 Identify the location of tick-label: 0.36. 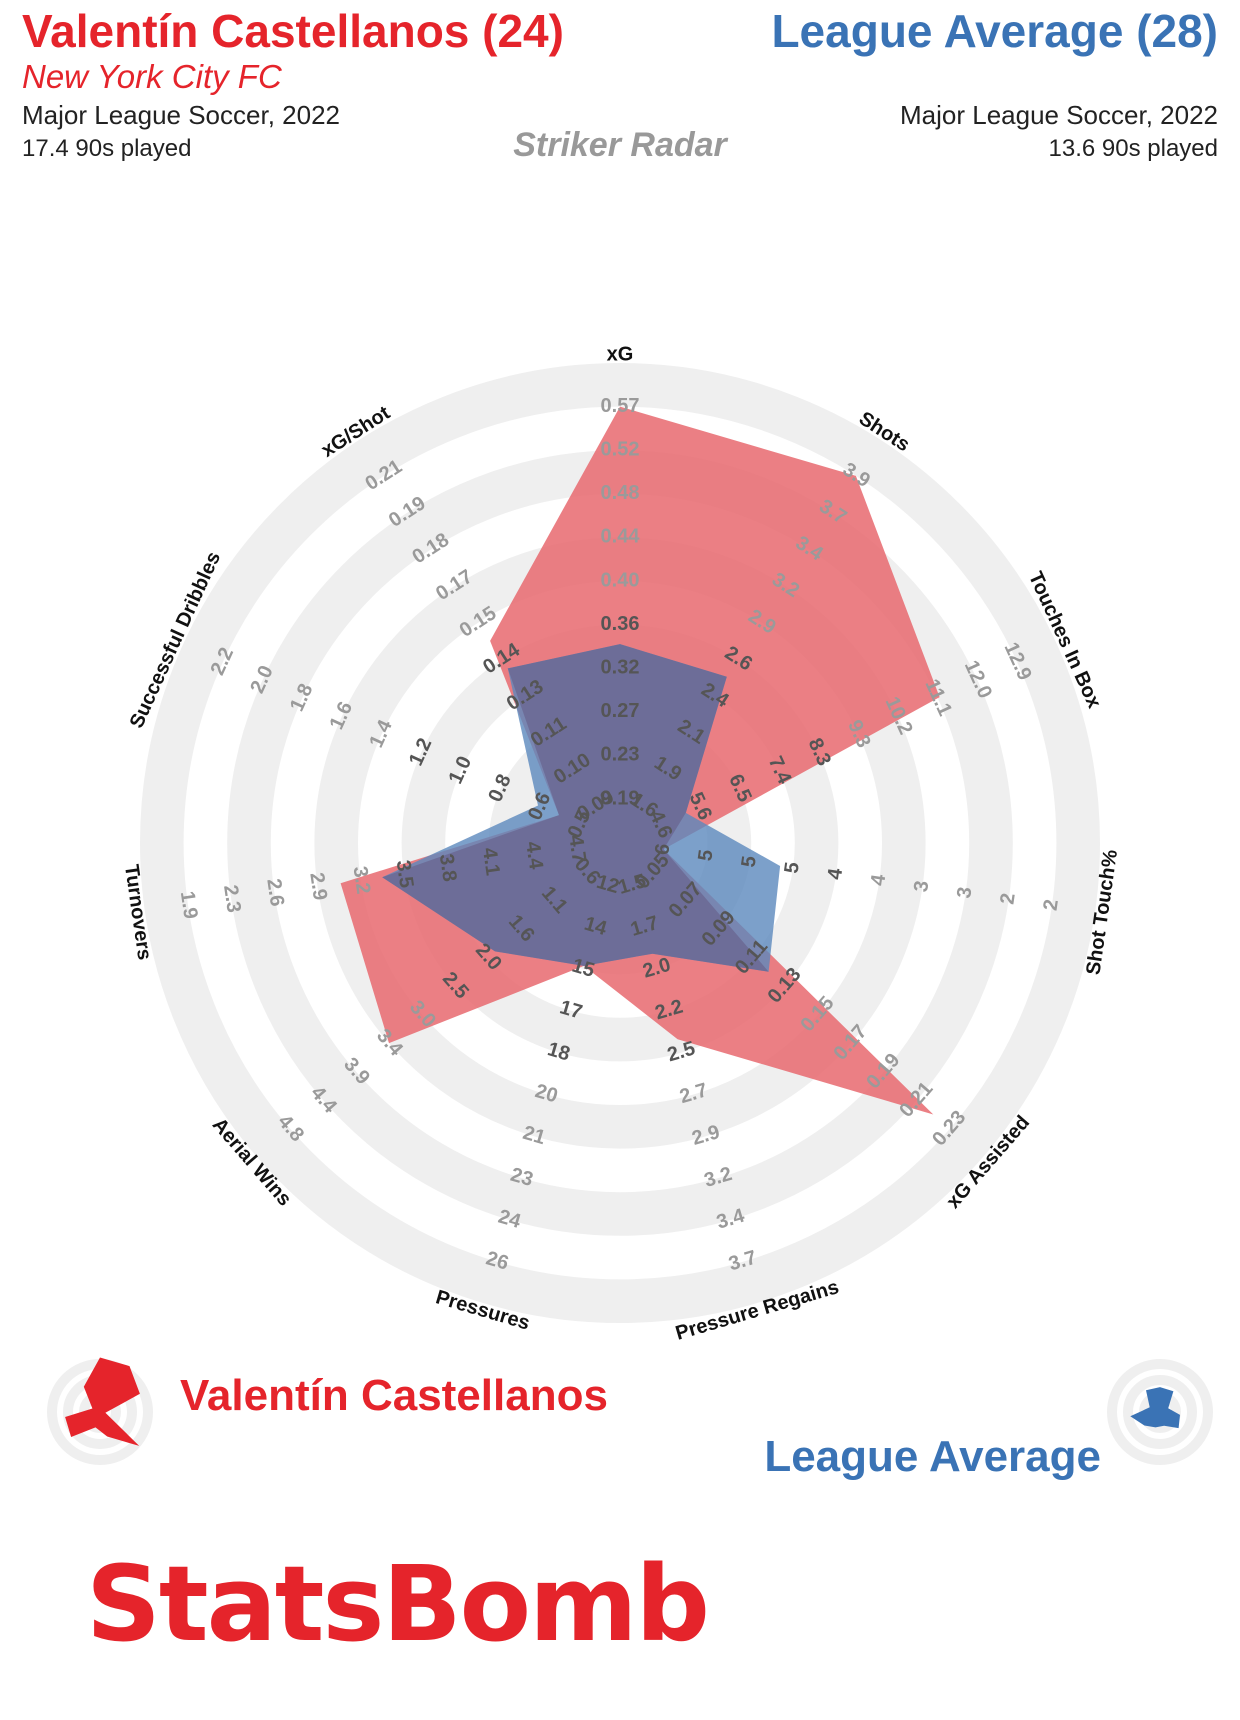
(620, 624).